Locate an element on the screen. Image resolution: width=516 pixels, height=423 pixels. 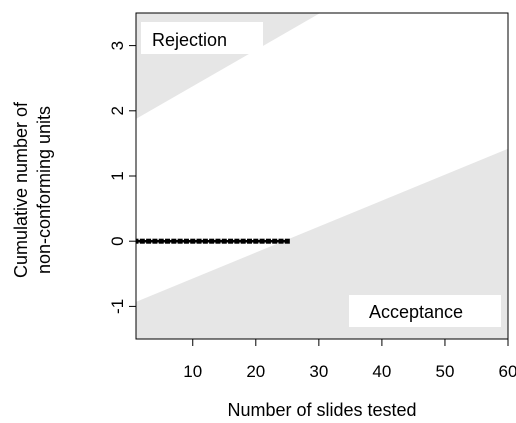
y-axis-title-line-2: non-conforming units is located at coordinates (44, 190).